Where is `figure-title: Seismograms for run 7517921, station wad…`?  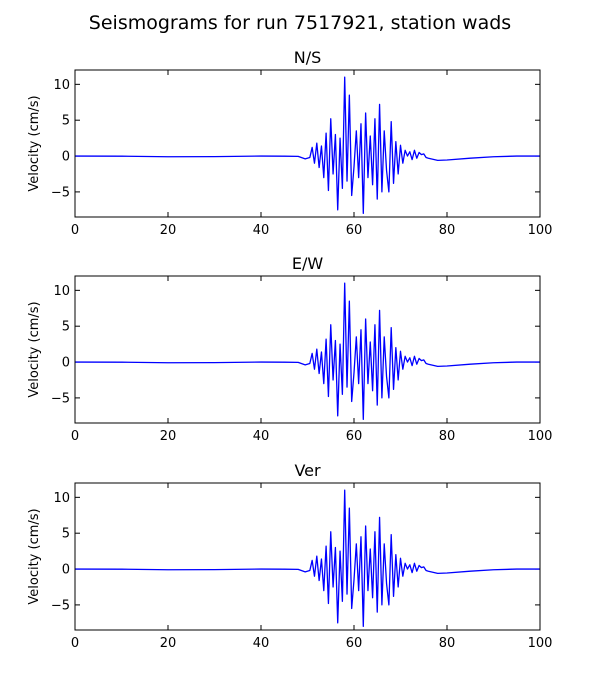 figure-title: Seismograms for run 7517921, station wad… is located at coordinates (300, 23).